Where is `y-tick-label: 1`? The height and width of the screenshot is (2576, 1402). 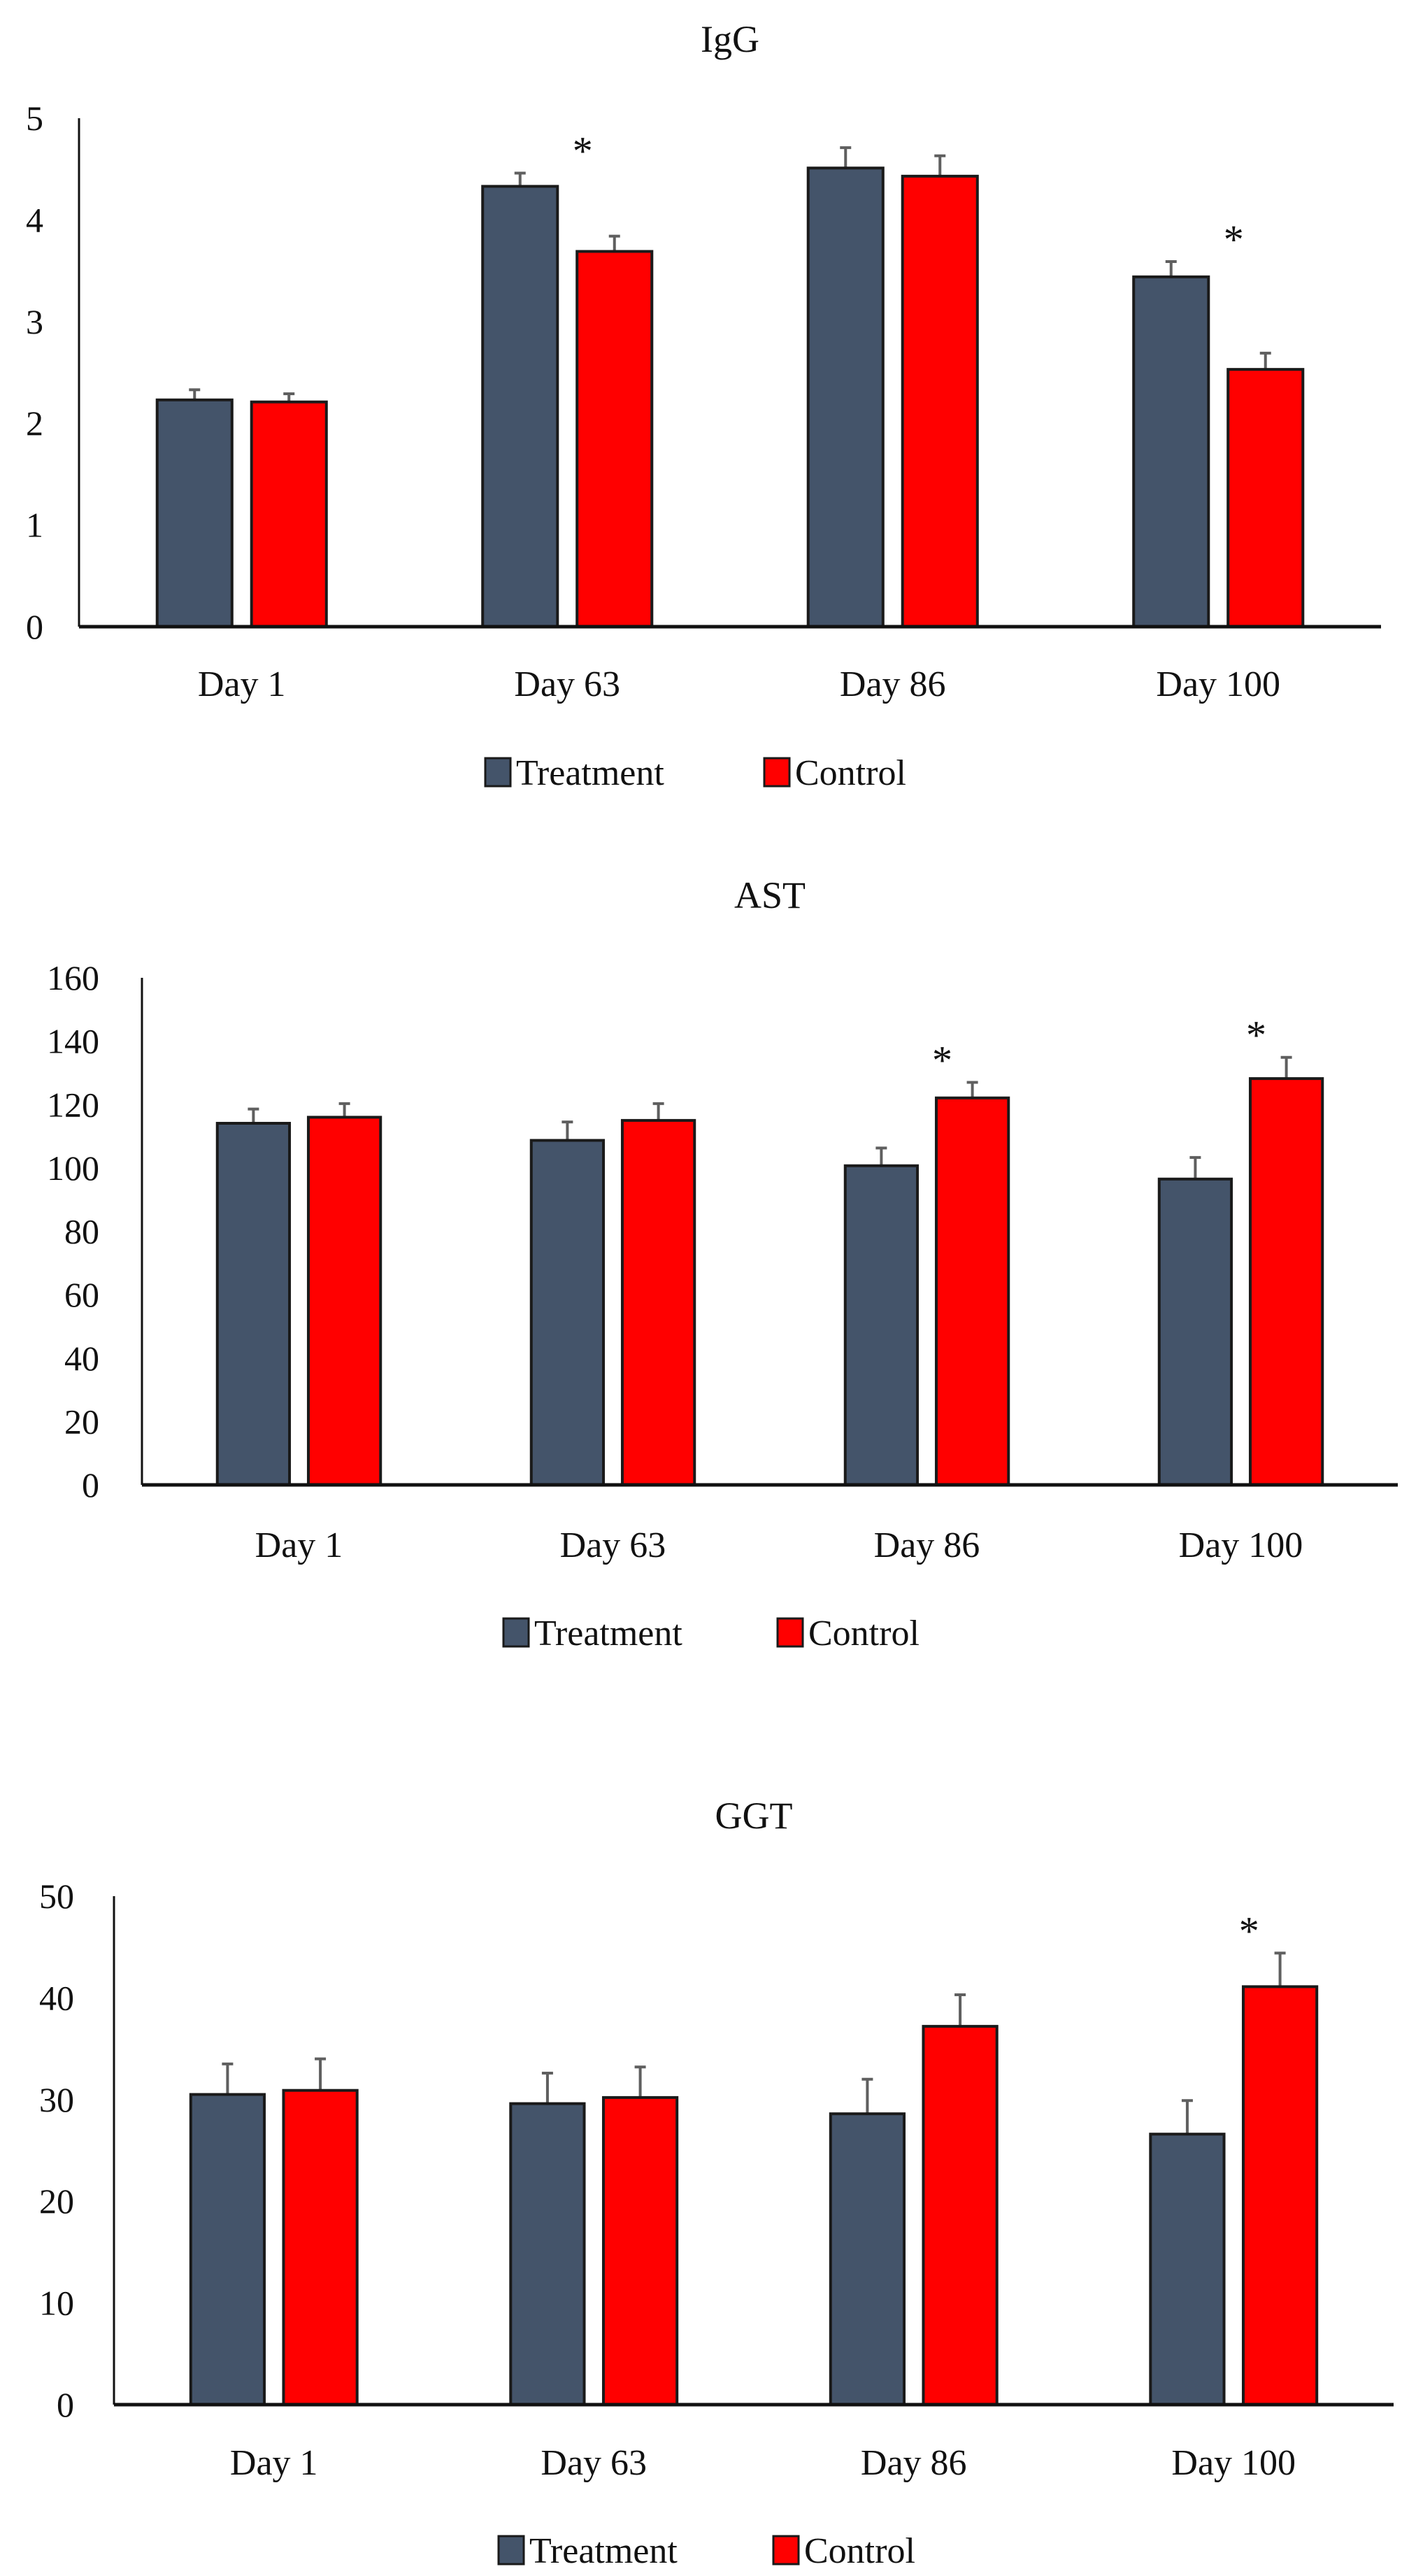 y-tick-label: 1 is located at coordinates (34, 525).